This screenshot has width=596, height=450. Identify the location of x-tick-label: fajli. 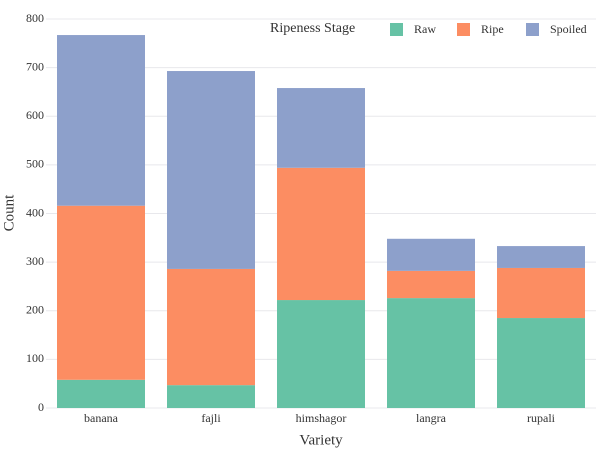
(211, 418).